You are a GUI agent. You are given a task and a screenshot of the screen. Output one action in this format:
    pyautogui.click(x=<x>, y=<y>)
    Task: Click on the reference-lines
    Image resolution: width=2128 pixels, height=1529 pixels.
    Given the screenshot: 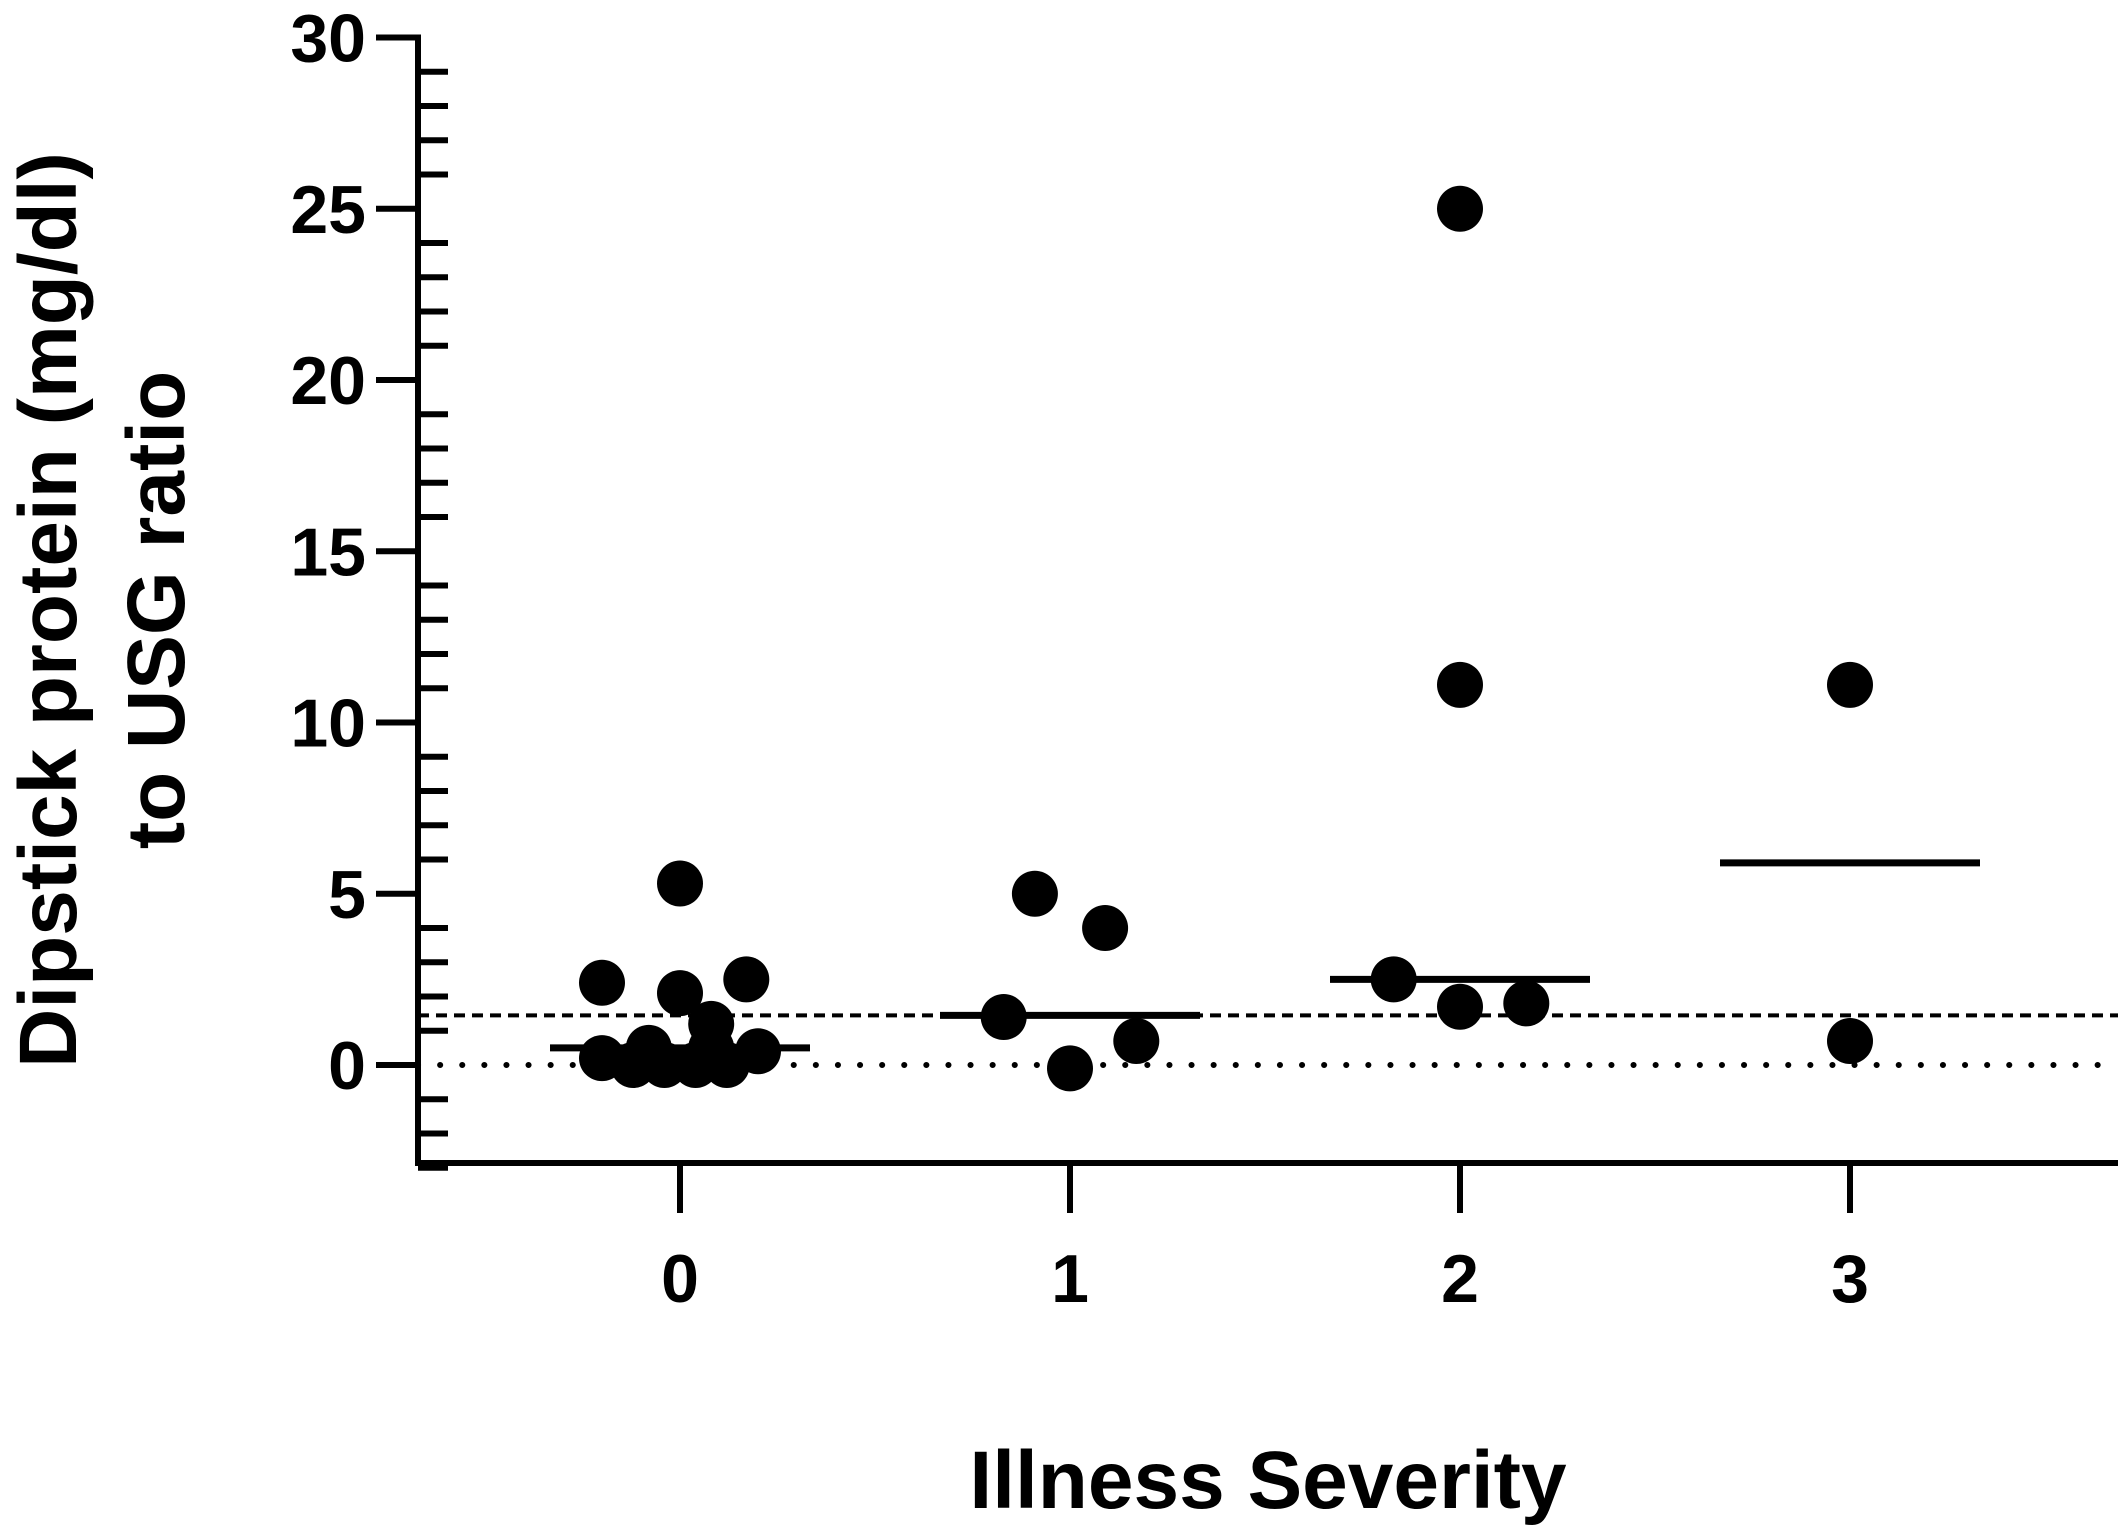 What is the action you would take?
    pyautogui.click(x=1268, y=1040)
    